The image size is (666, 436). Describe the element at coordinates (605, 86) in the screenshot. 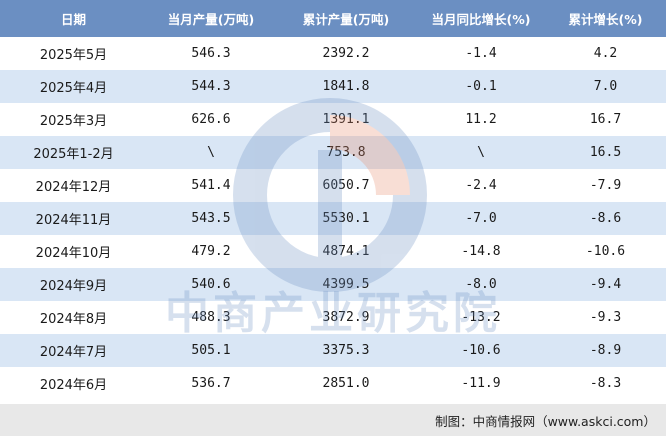

I see `cell-cumulative-growth: 7.0` at that location.